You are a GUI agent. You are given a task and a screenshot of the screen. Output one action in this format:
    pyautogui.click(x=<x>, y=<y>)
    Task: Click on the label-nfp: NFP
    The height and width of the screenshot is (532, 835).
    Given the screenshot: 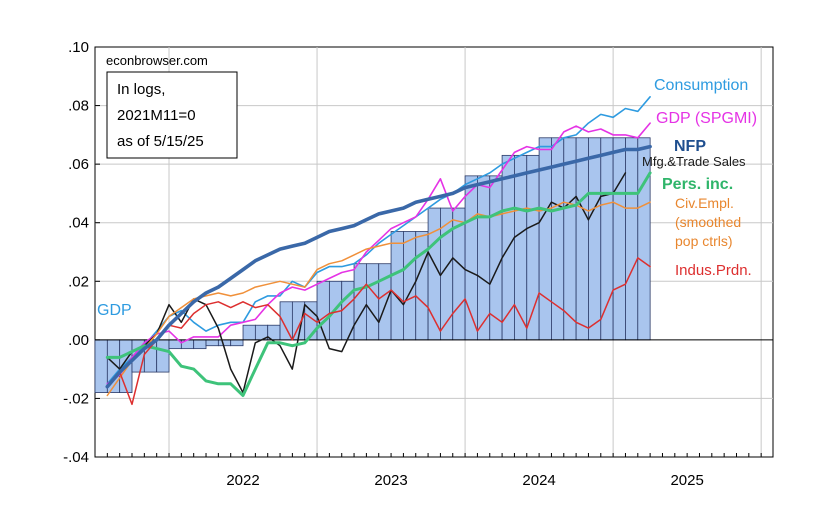 What is the action you would take?
    pyautogui.click(x=690, y=146)
    